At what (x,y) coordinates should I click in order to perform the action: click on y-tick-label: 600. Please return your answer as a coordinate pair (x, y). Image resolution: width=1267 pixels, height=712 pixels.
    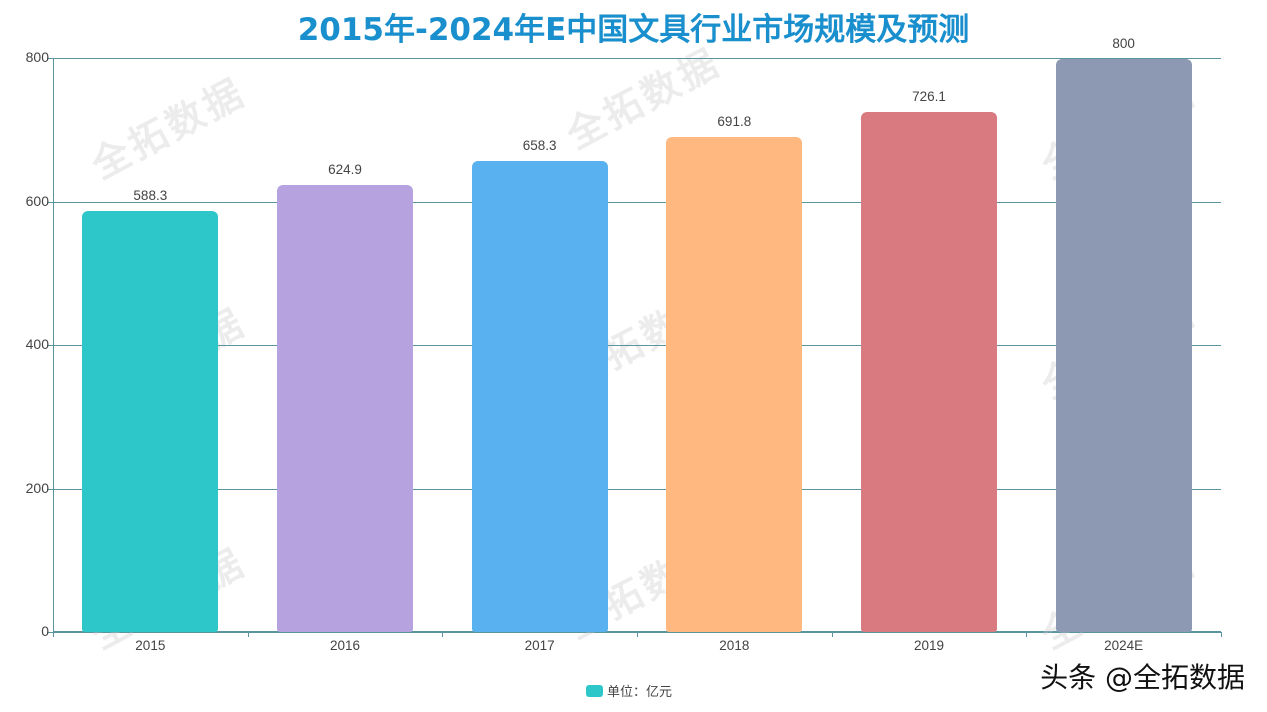
    Looking at the image, I should click on (37, 200).